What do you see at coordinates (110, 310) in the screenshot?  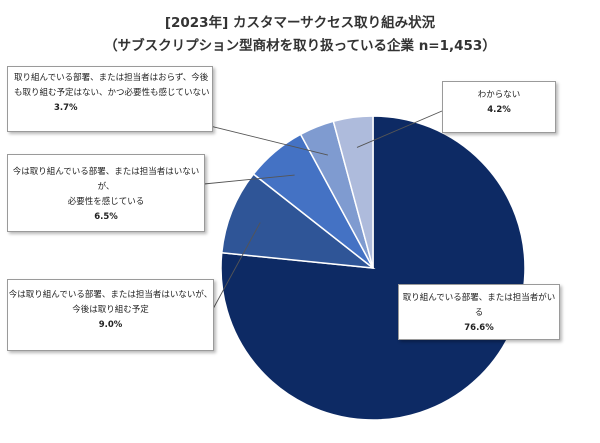 I see `callout-label-s1-line2: 今後は取り組む予定` at bounding box center [110, 310].